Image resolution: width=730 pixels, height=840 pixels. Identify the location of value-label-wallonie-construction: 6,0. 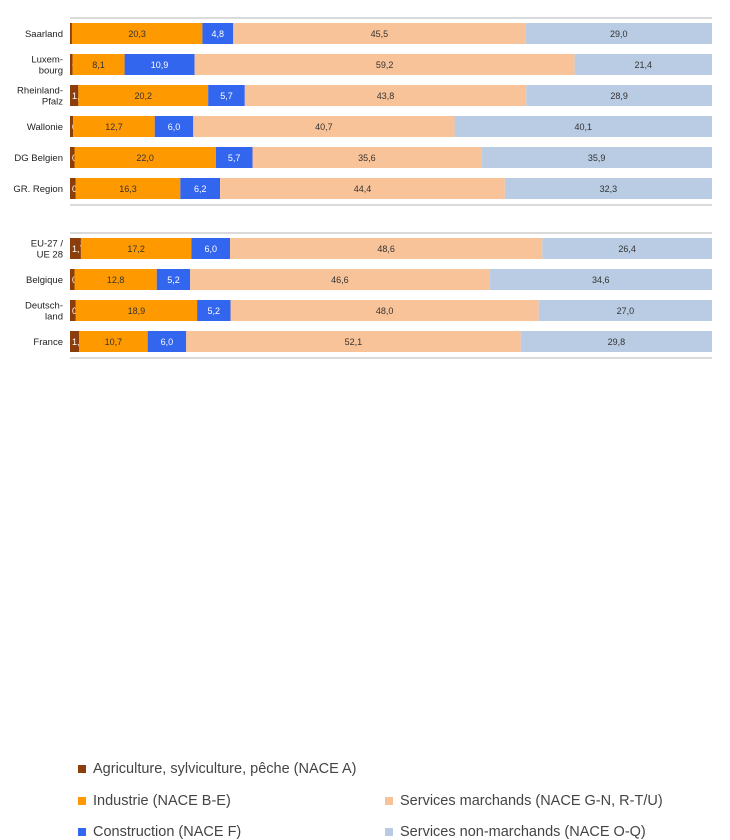
(174, 127).